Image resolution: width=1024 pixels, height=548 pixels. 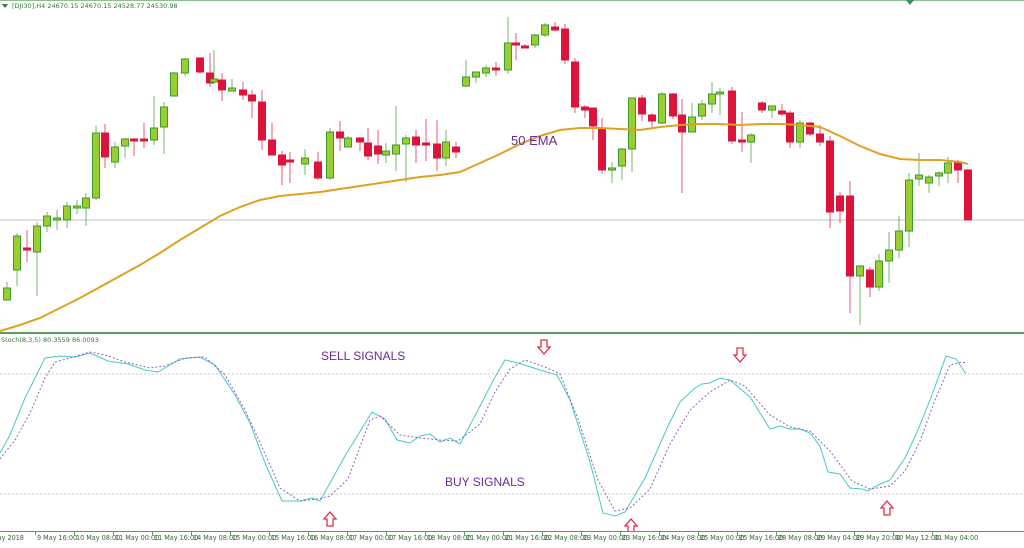 I want to click on time-axis-label: 31 May 04:00, so click(x=956, y=538).